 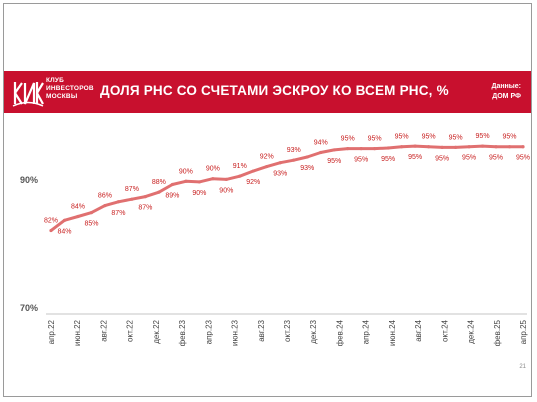 What do you see at coordinates (159, 182) in the screenshot?
I see `data-label: 88%` at bounding box center [159, 182].